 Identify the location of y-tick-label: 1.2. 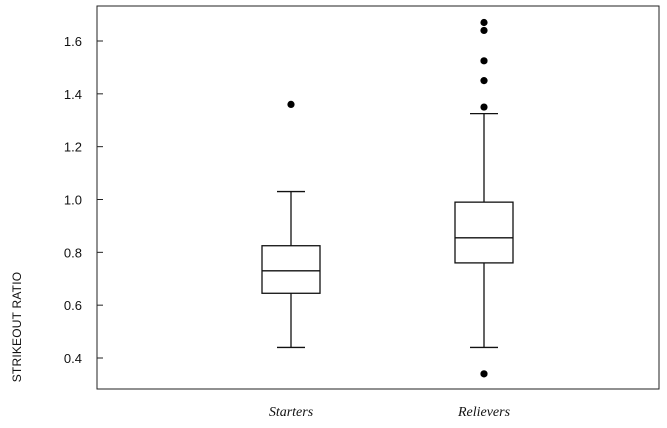
(73, 147).